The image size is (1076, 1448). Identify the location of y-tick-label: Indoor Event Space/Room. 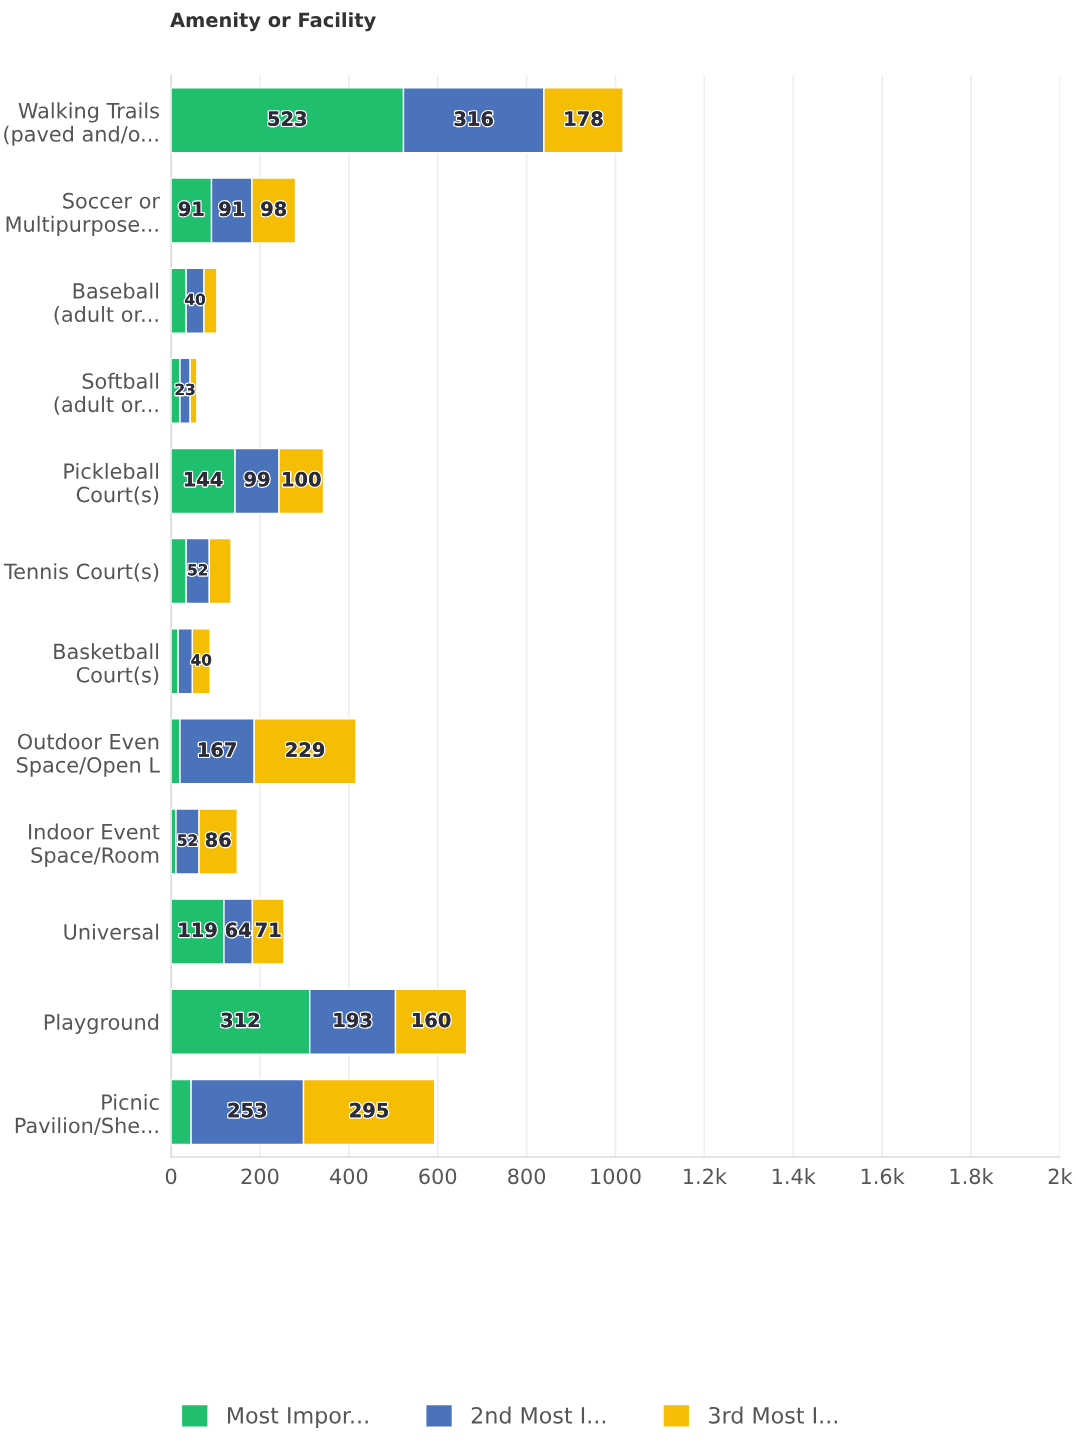
(94, 845).